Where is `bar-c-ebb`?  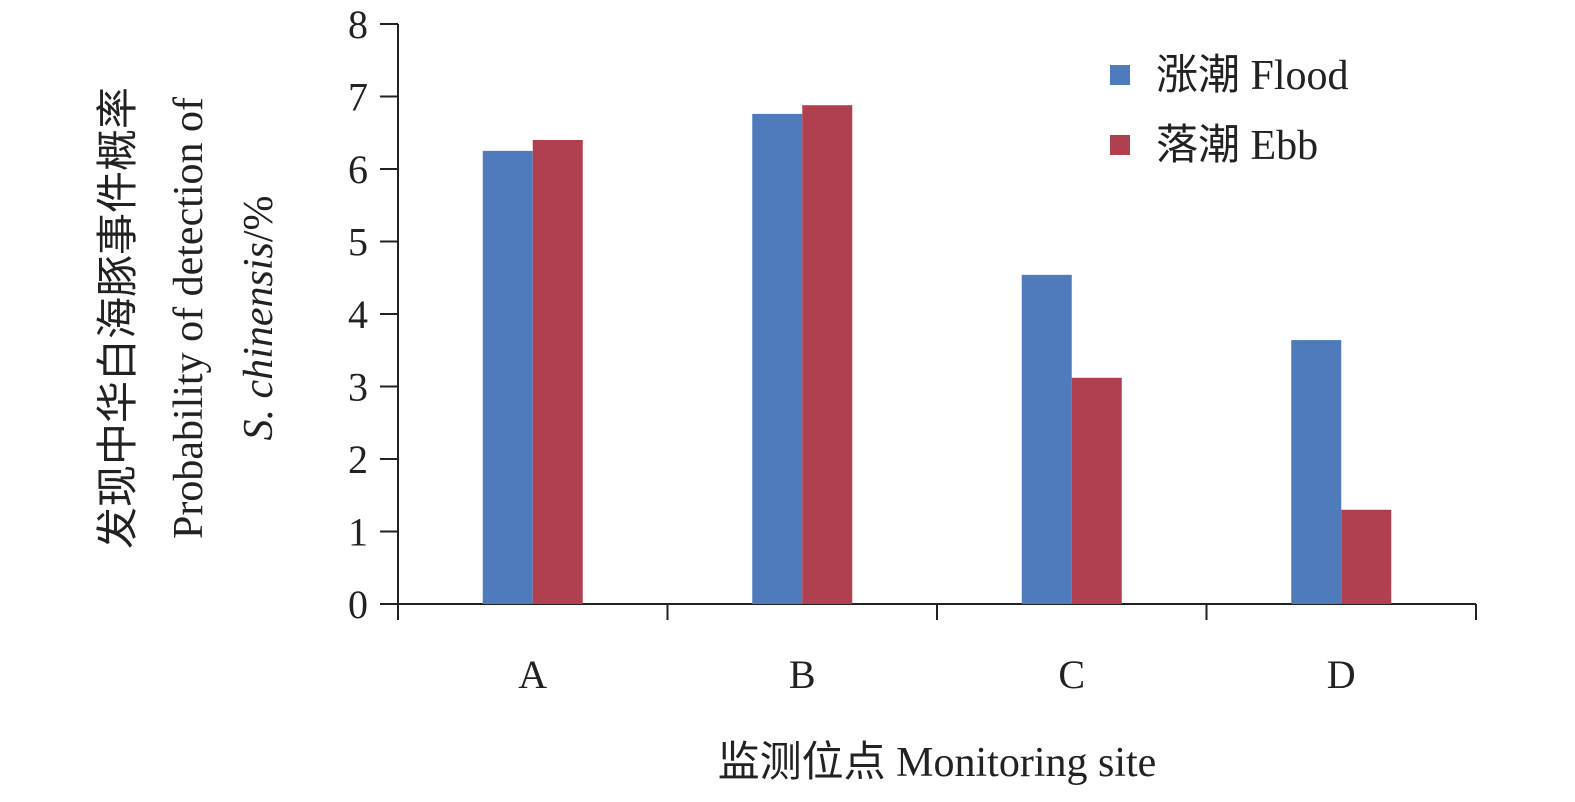 bar-c-ebb is located at coordinates (1096, 490).